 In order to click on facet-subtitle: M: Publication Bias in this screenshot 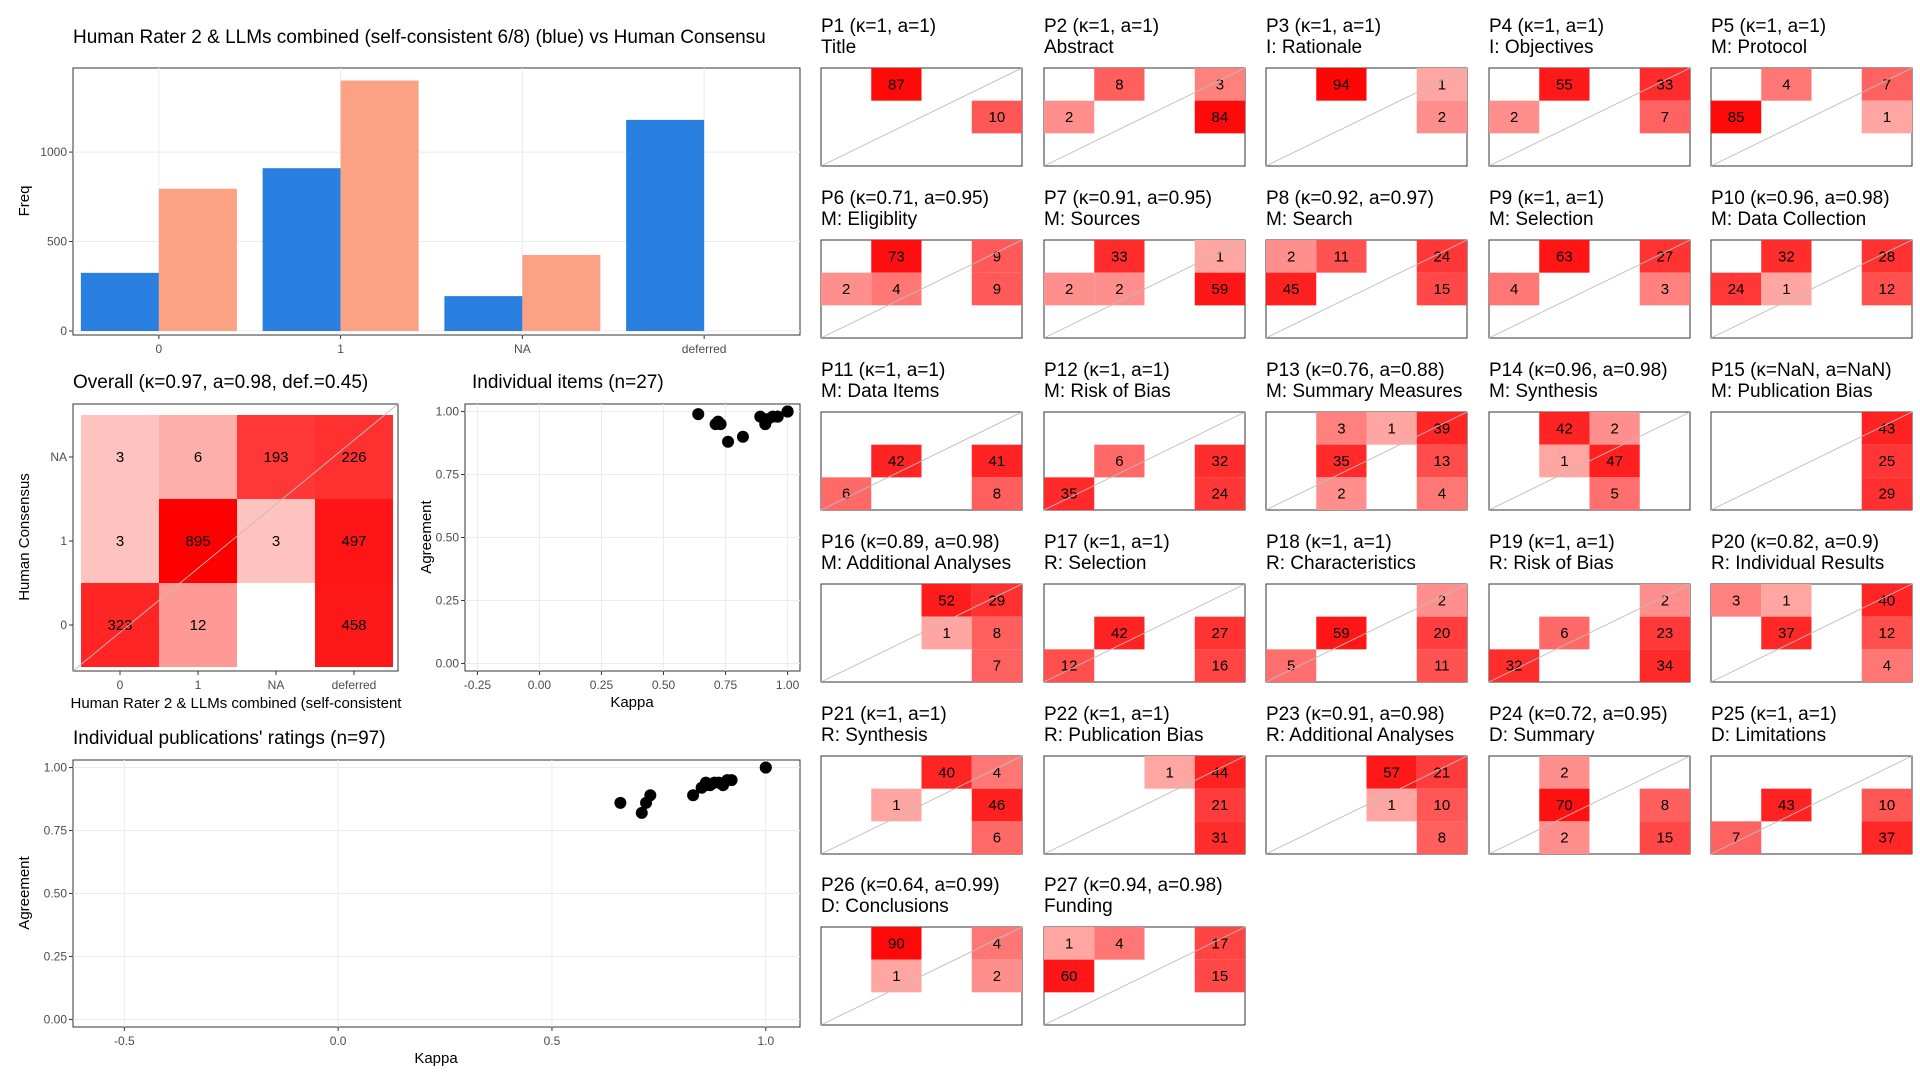, I will do `click(1792, 391)`.